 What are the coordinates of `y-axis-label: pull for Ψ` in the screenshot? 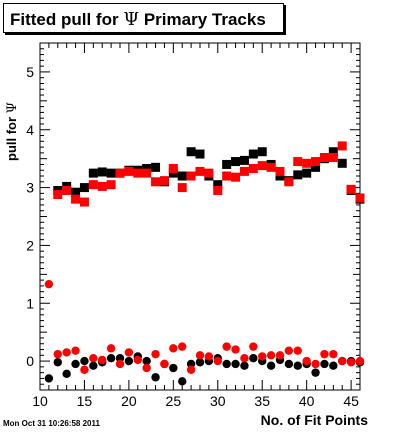 It's located at (12, 103).